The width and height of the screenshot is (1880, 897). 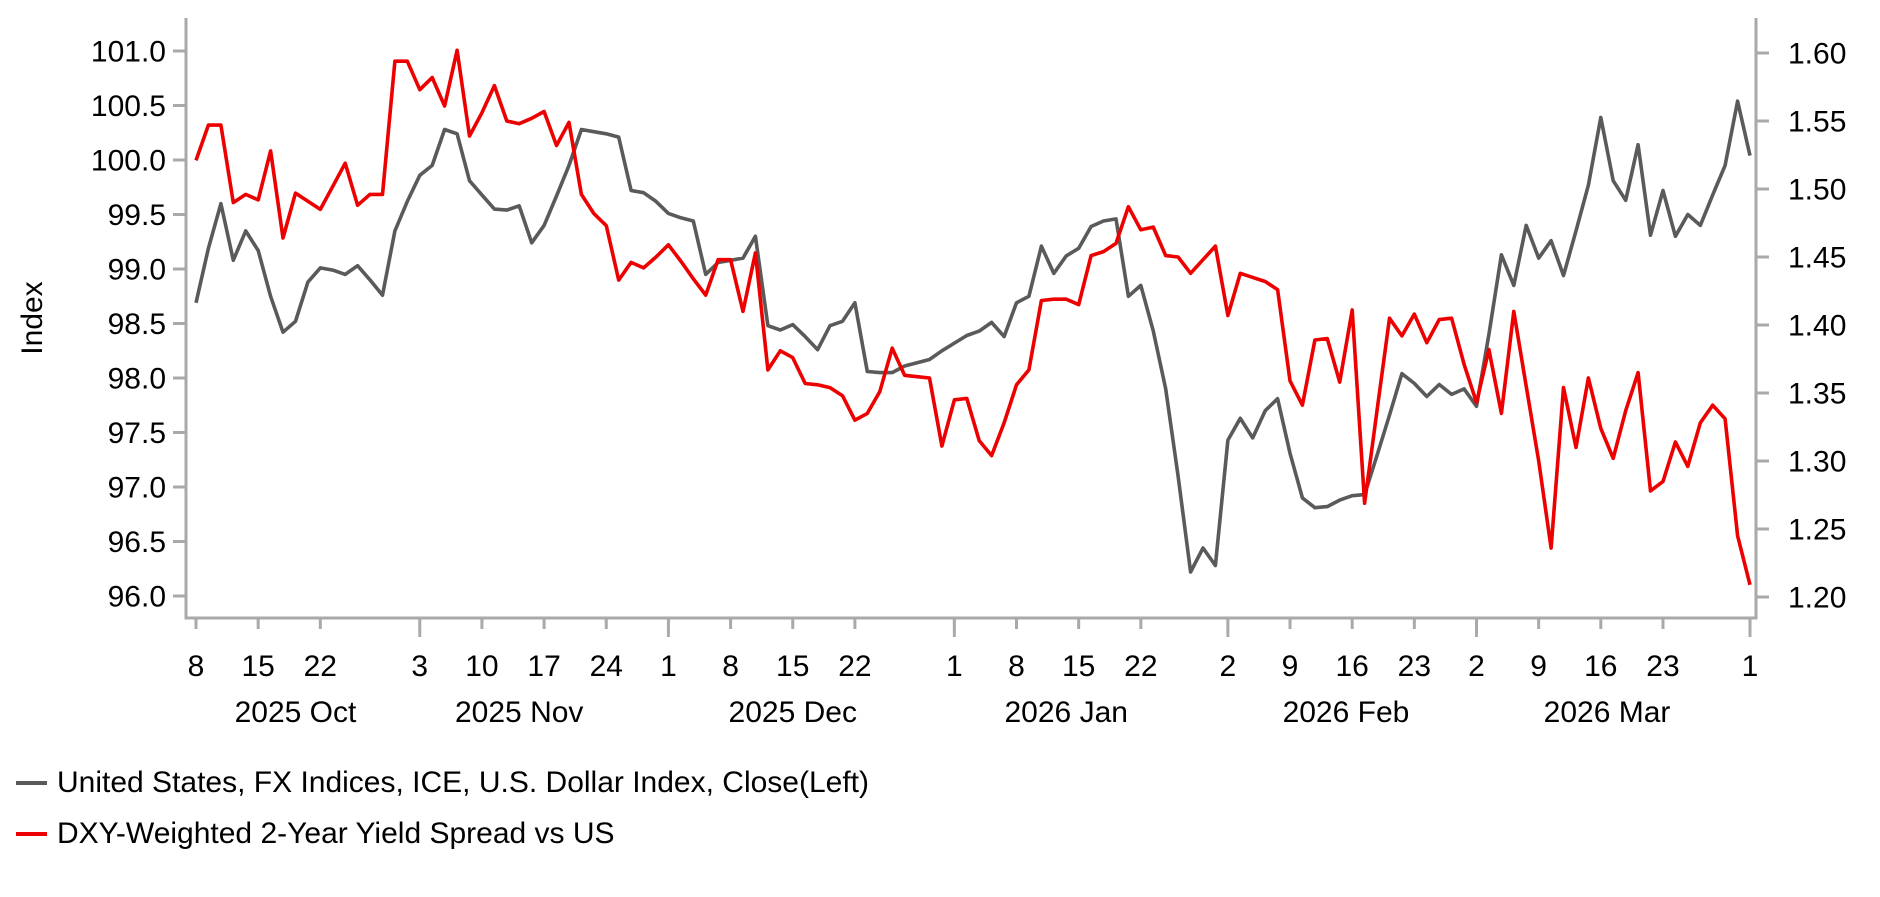 What do you see at coordinates (1817, 122) in the screenshot?
I see `right-axis-tick-label: 1.55` at bounding box center [1817, 122].